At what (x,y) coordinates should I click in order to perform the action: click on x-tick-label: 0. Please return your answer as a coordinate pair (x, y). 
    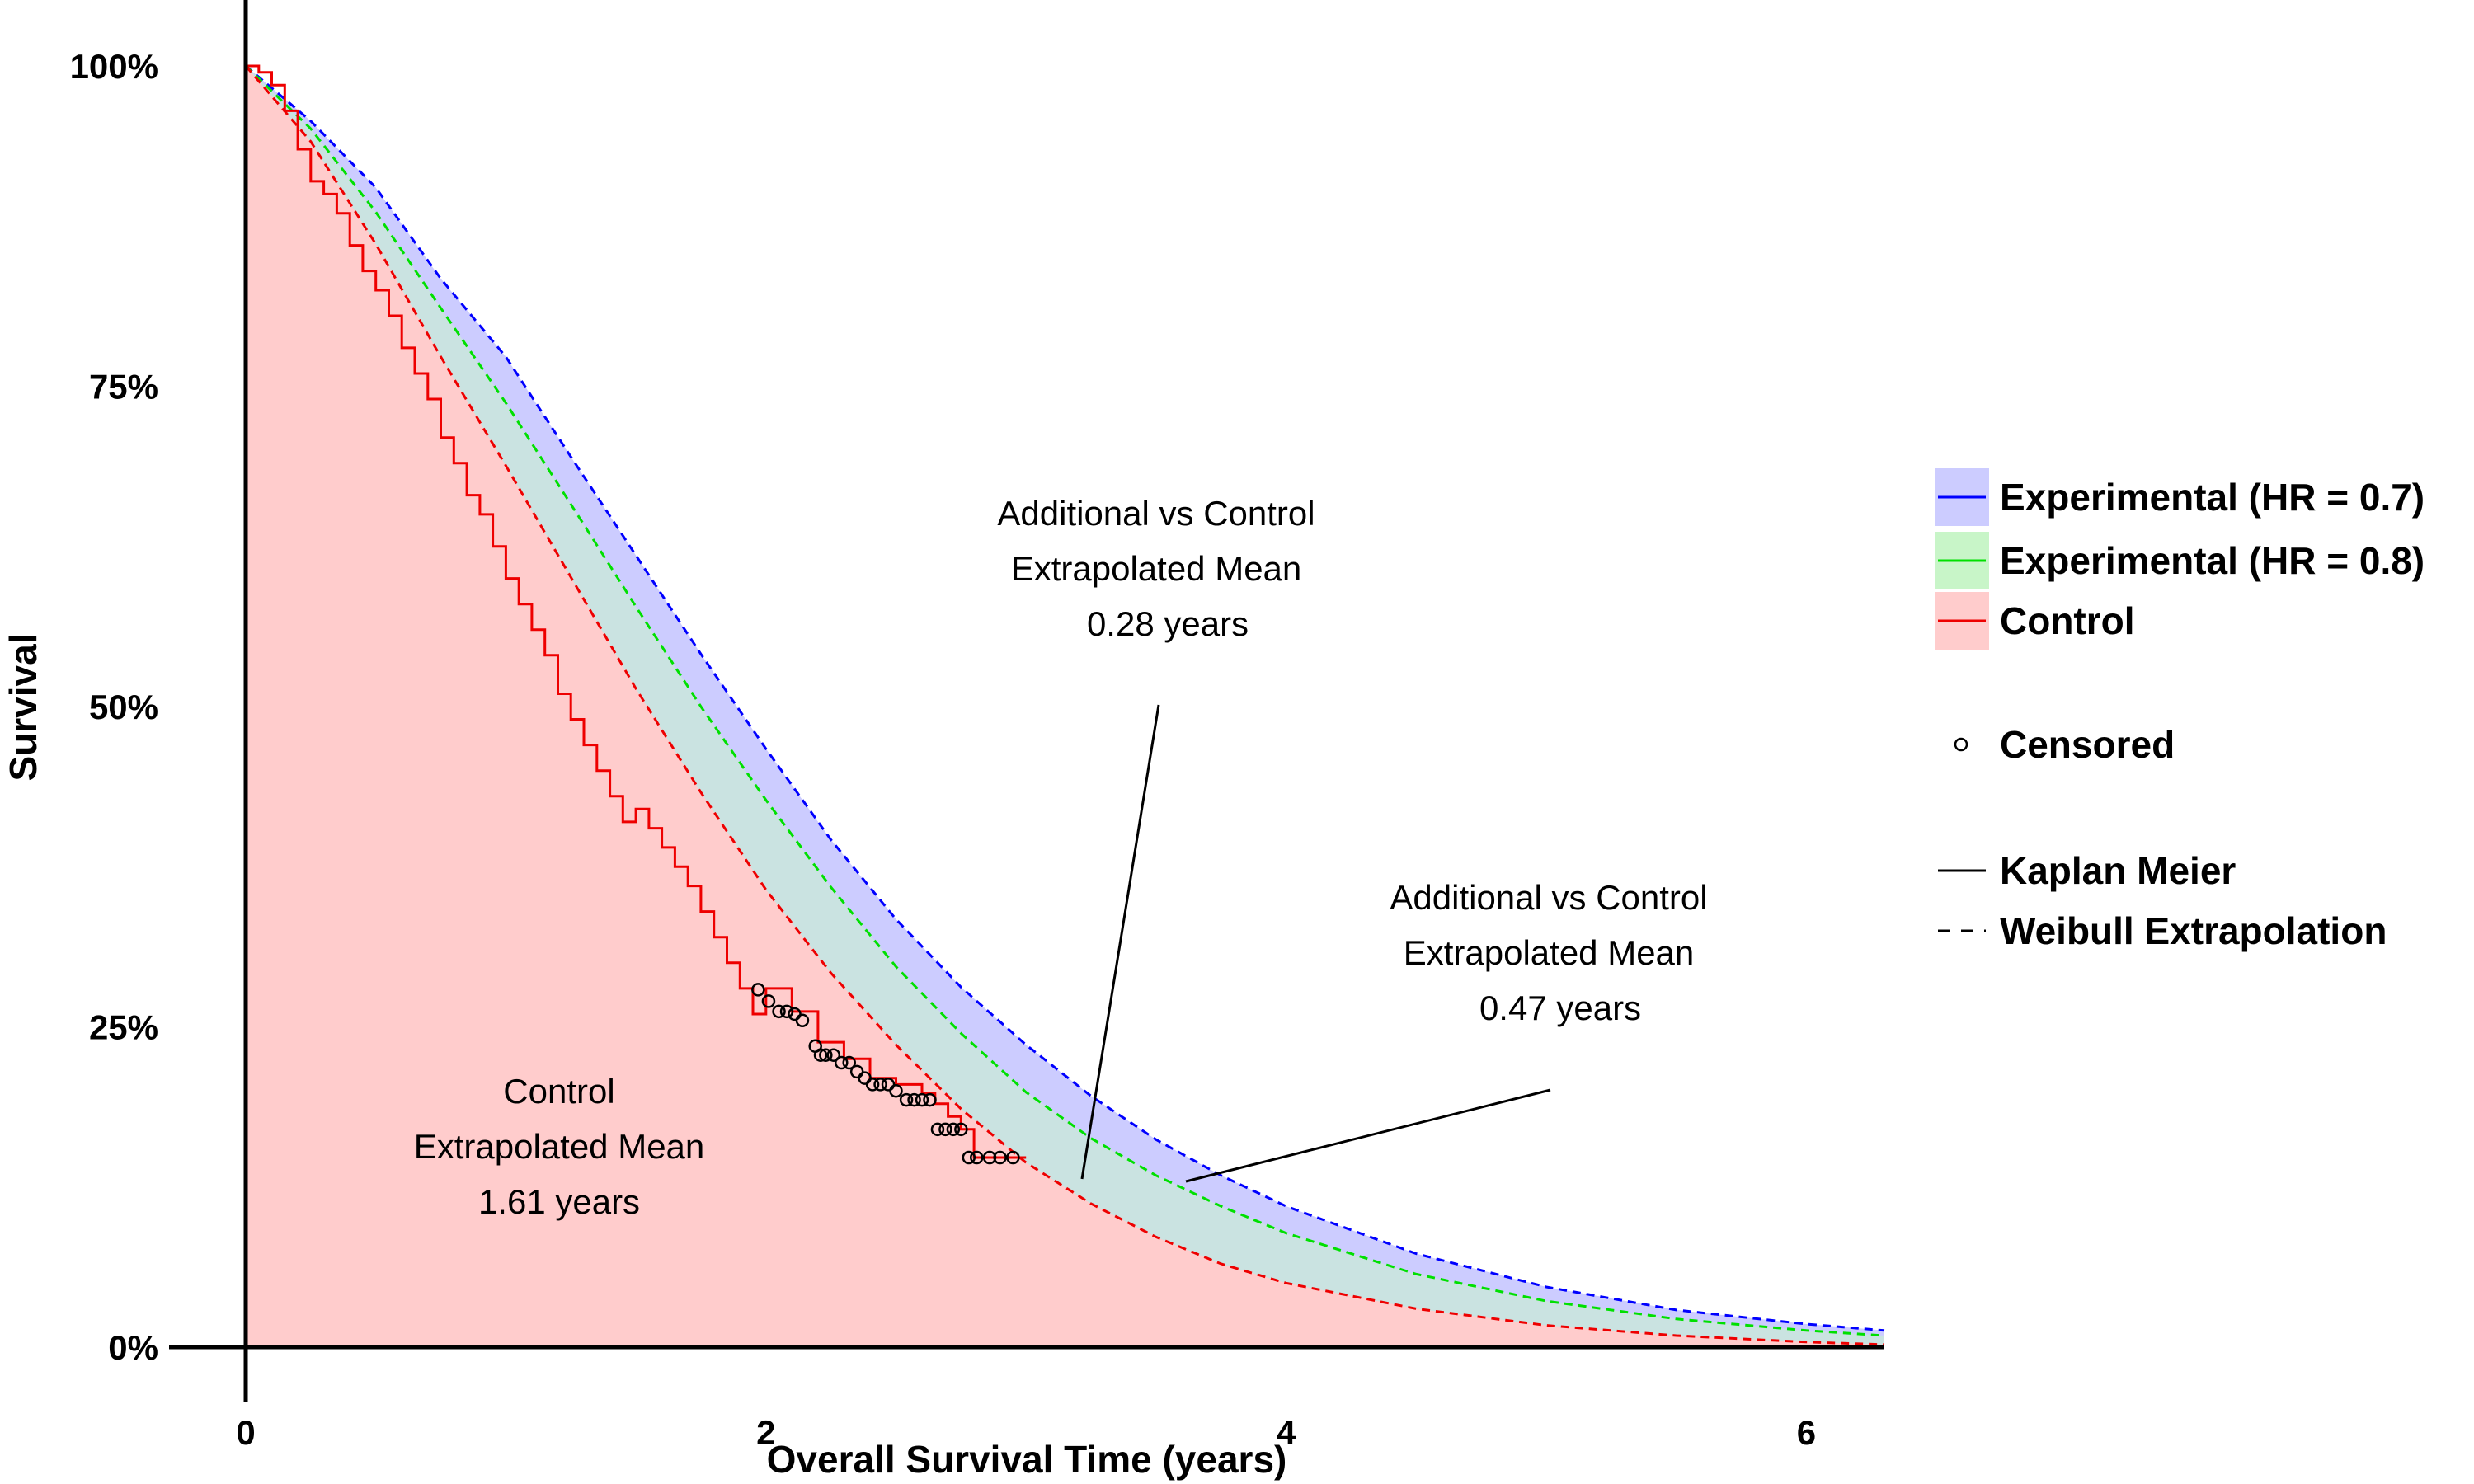
    Looking at the image, I should click on (245, 1432).